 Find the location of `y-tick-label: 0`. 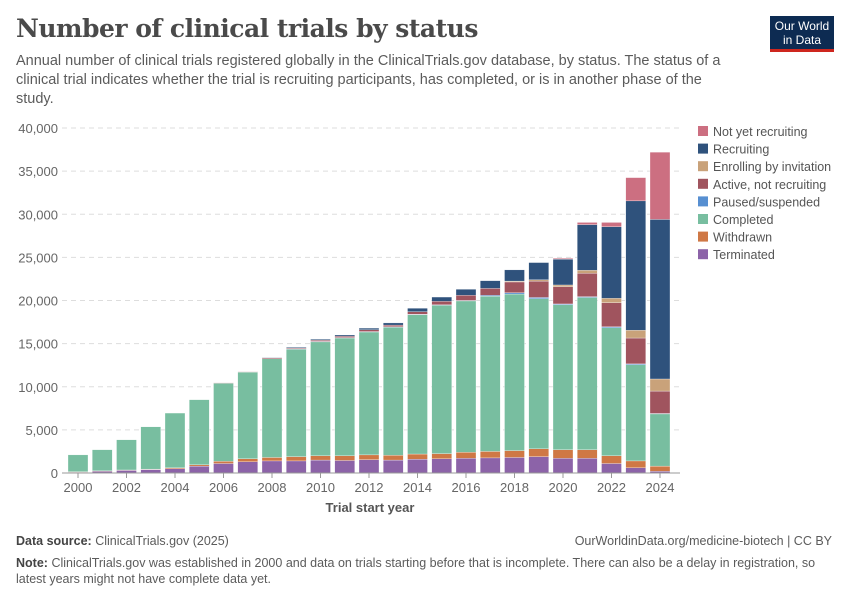

y-tick-label: 0 is located at coordinates (54, 473).